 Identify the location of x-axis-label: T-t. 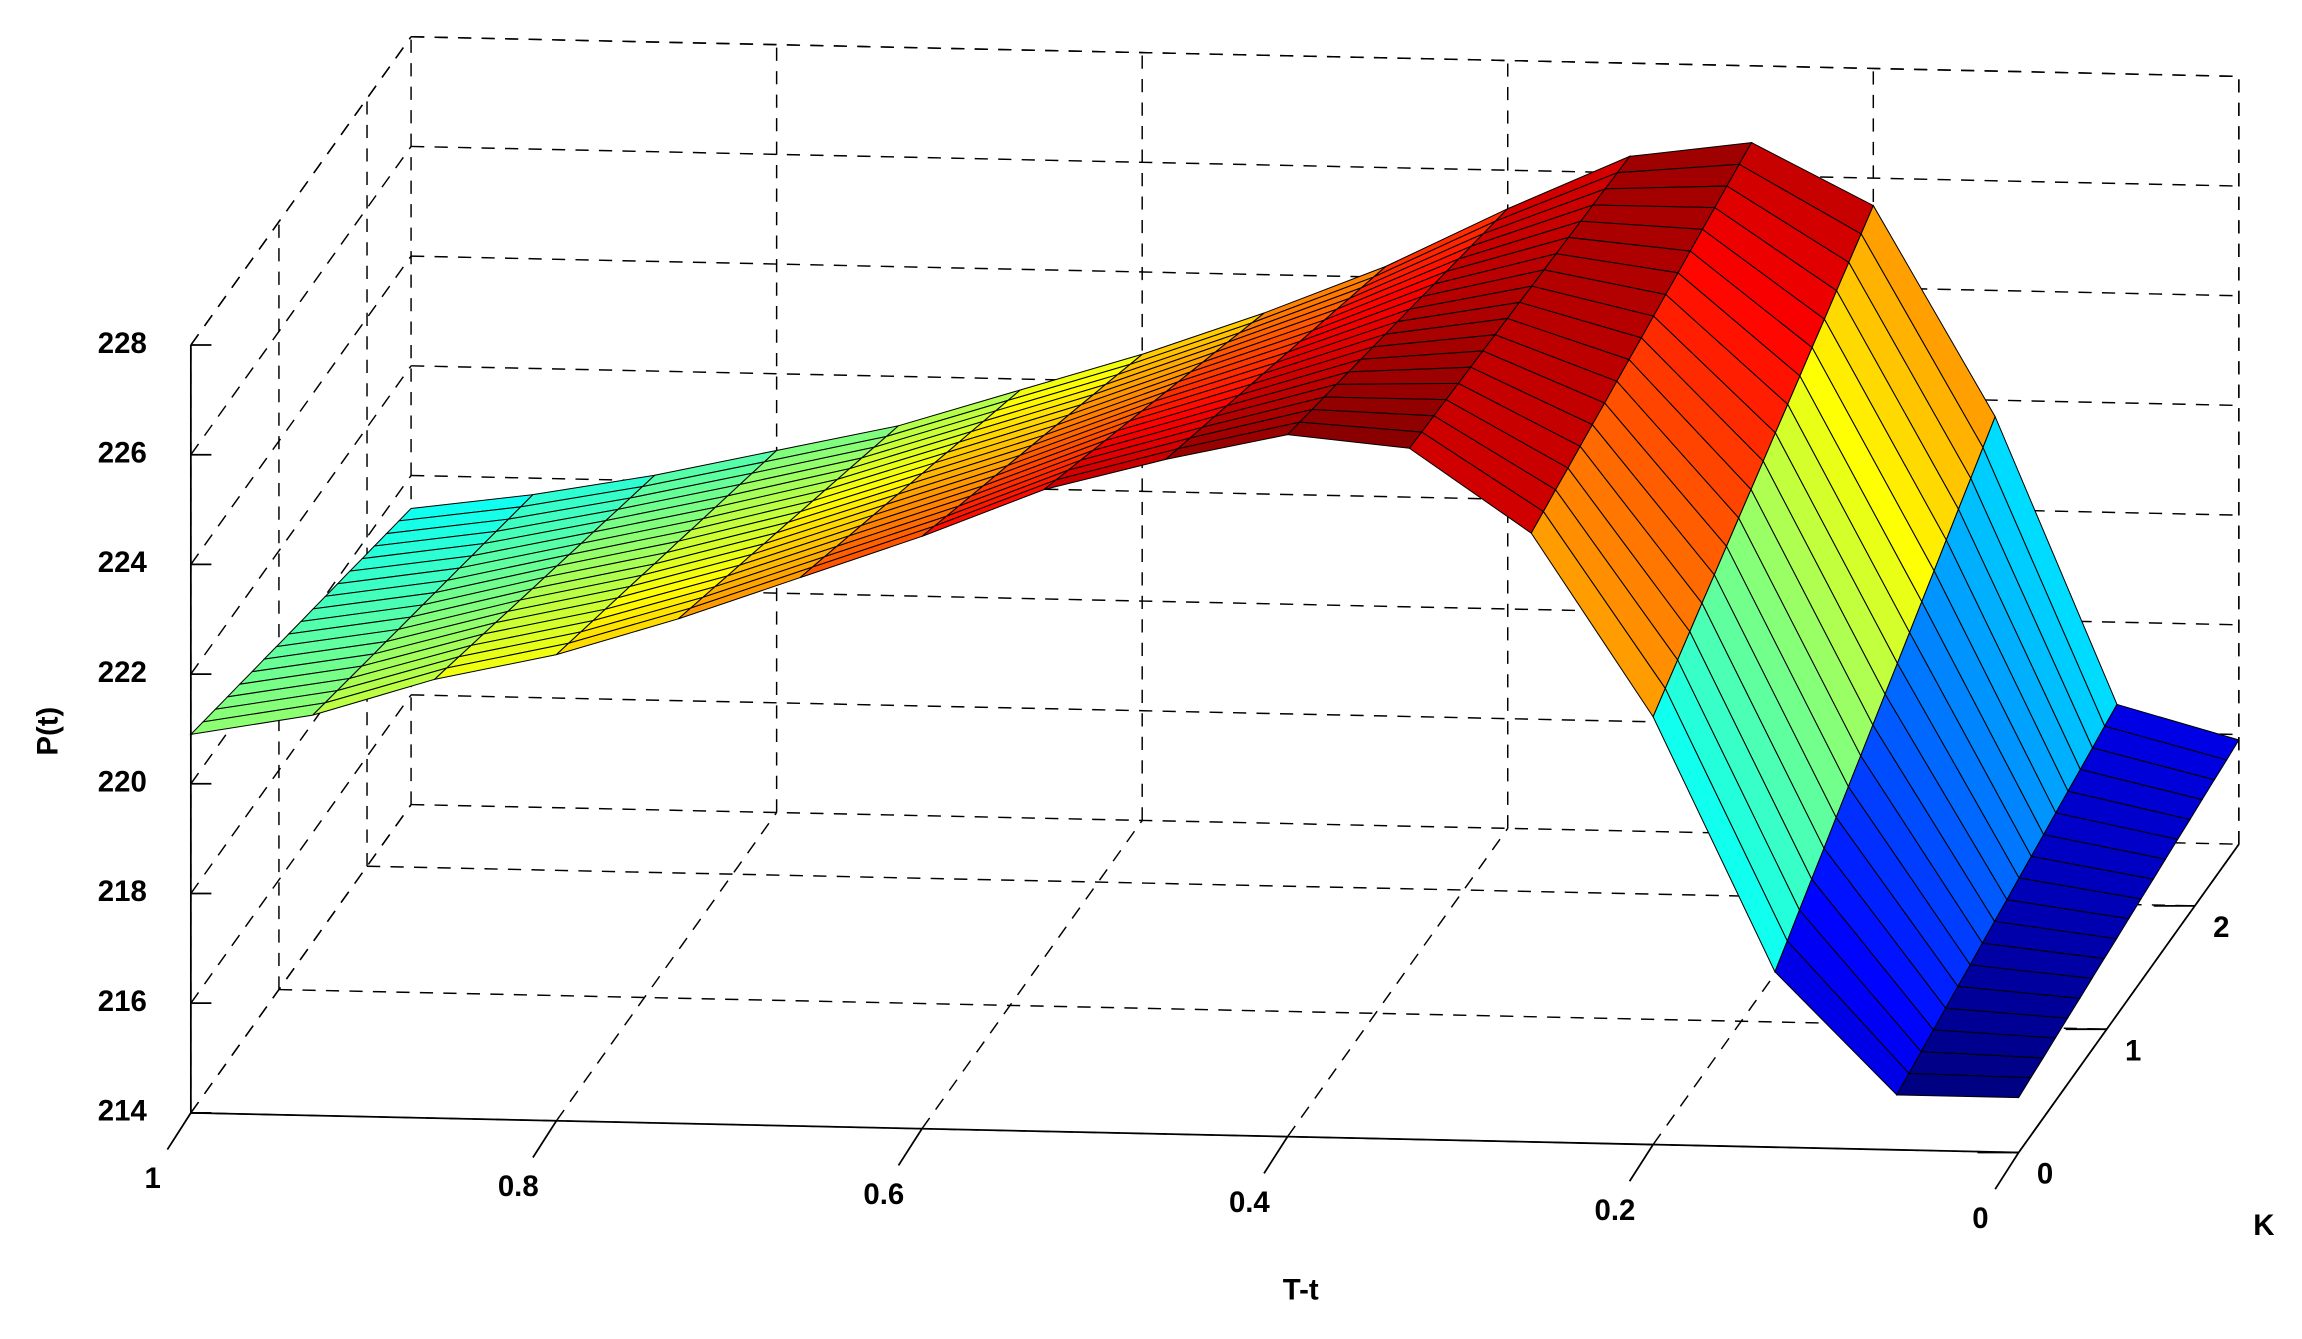
(1301, 1290).